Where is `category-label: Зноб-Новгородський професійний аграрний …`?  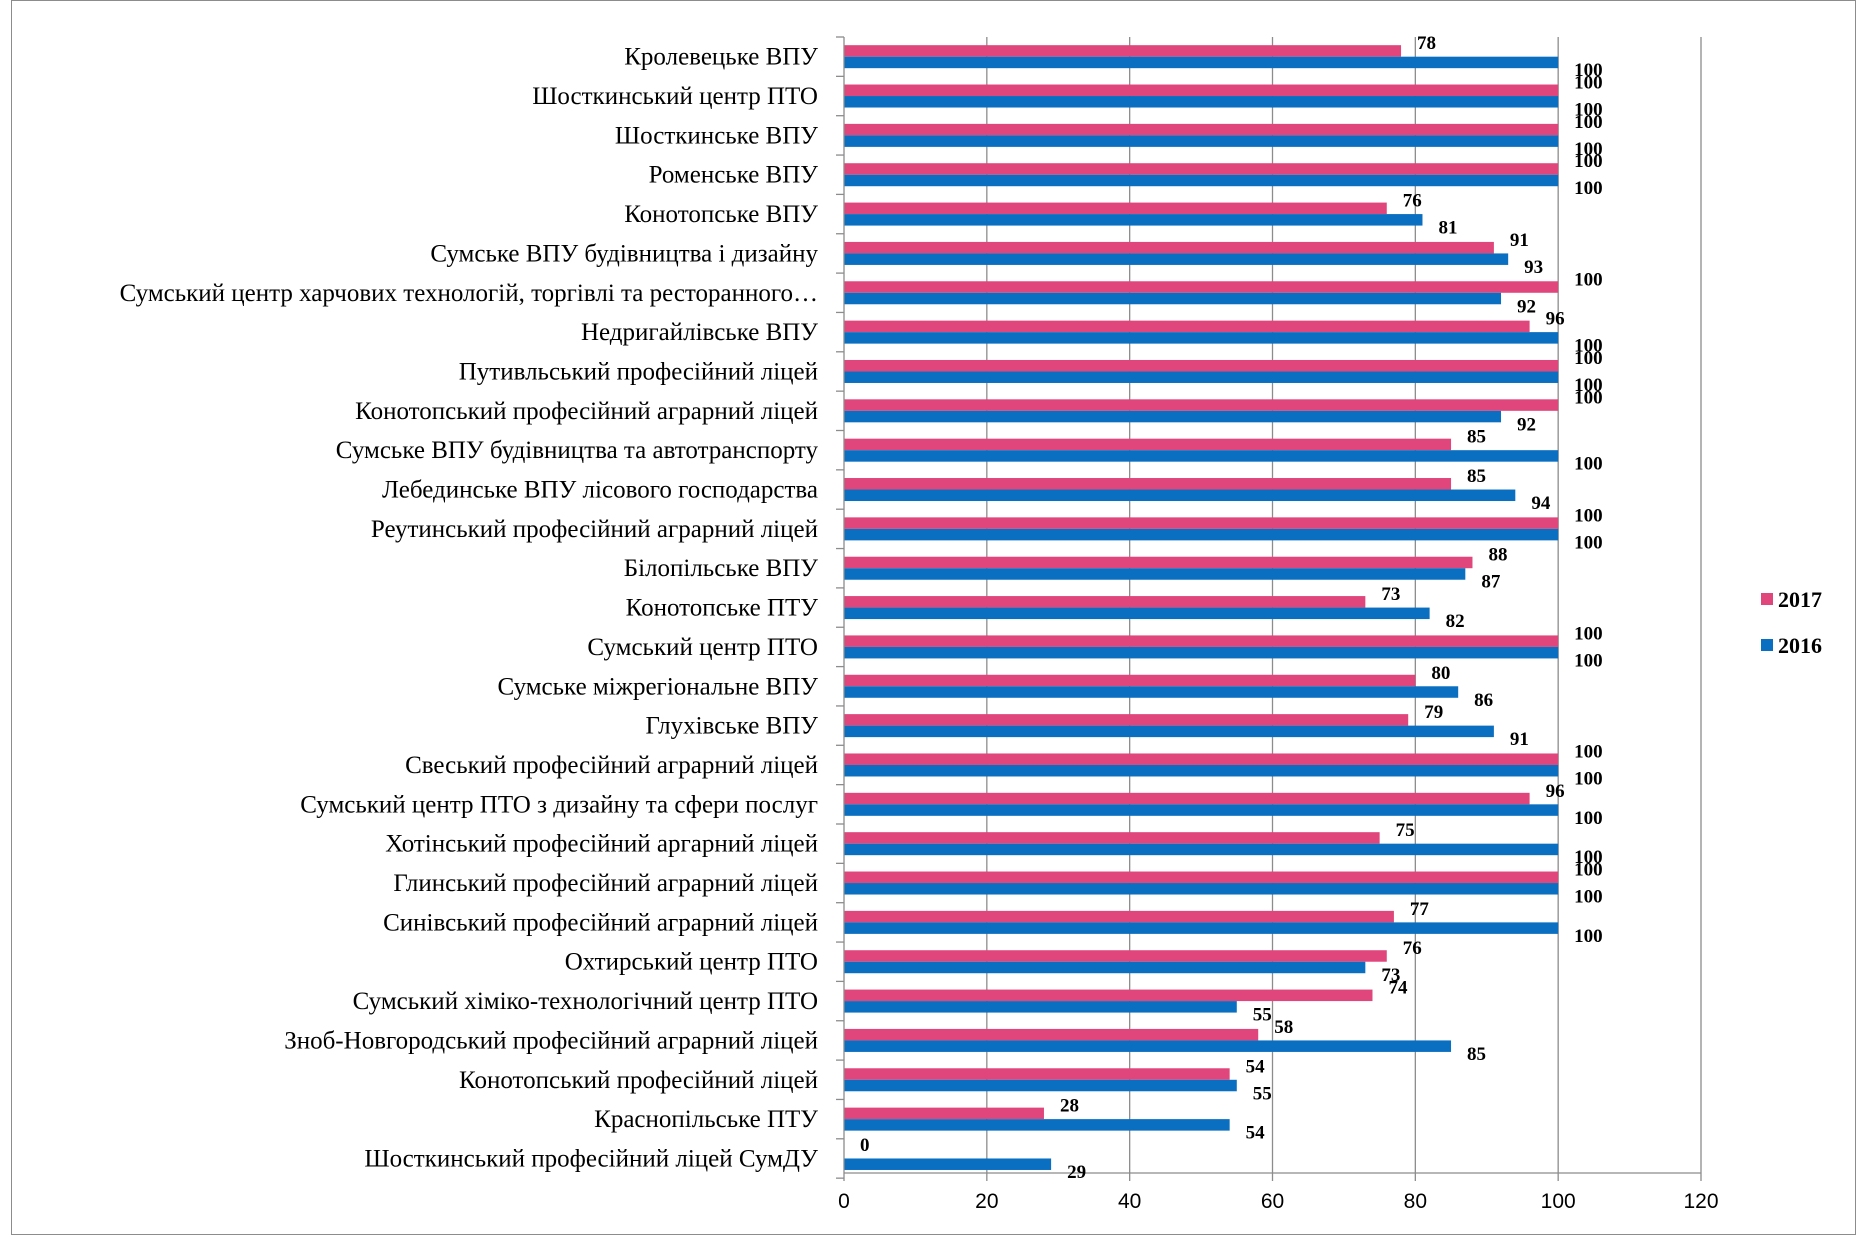
category-label: Зноб-Новгородський професійний аграрний … is located at coordinates (551, 1040).